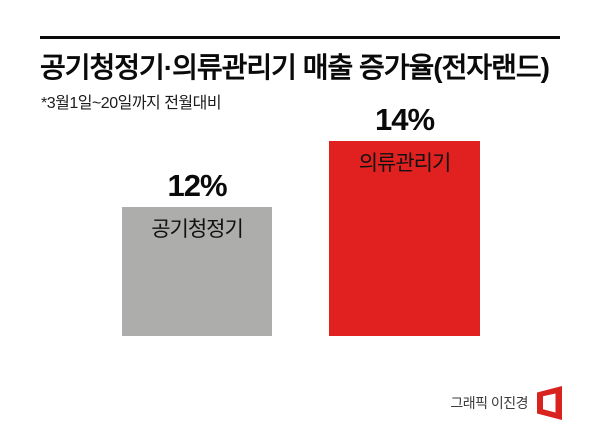 This screenshot has height=424, width=600. Describe the element at coordinates (197, 271) in the screenshot. I see `bar-air-purifier` at that location.